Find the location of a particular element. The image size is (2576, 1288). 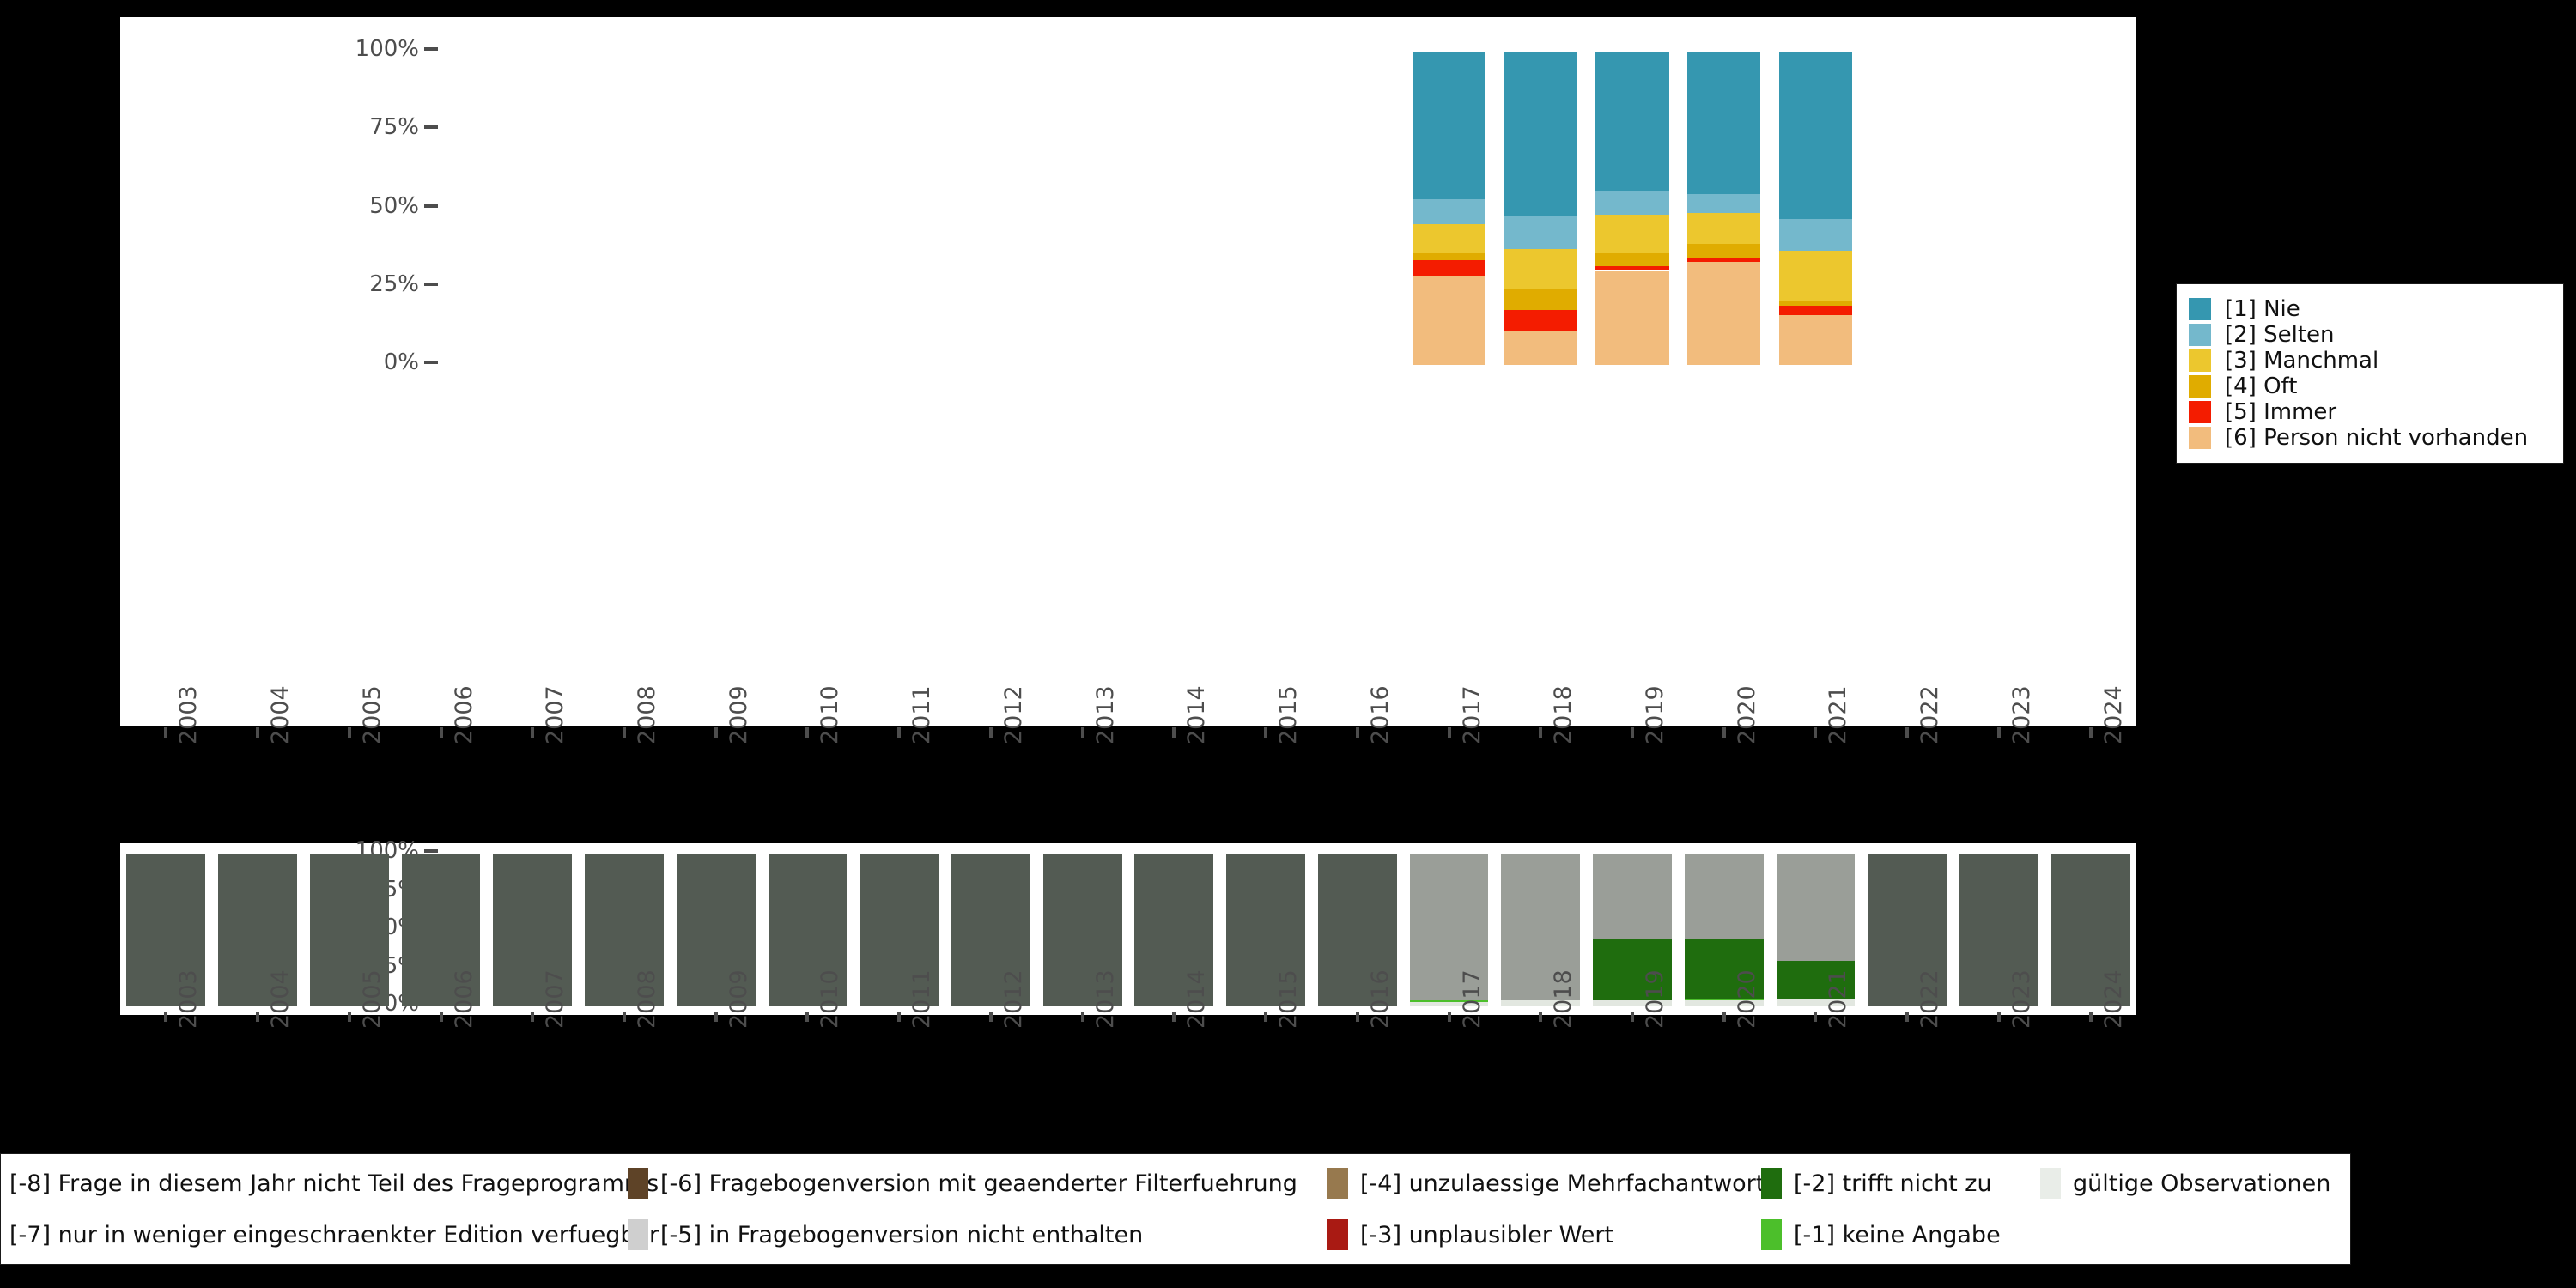

status-legend-item-9: [-1] keine Angabe is located at coordinates (1881, 1235).